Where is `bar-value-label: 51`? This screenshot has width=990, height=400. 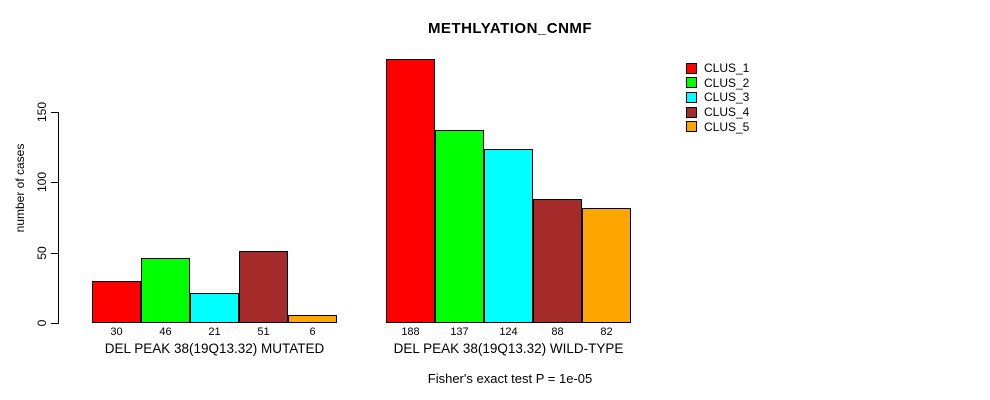
bar-value-label: 51 is located at coordinates (263, 332).